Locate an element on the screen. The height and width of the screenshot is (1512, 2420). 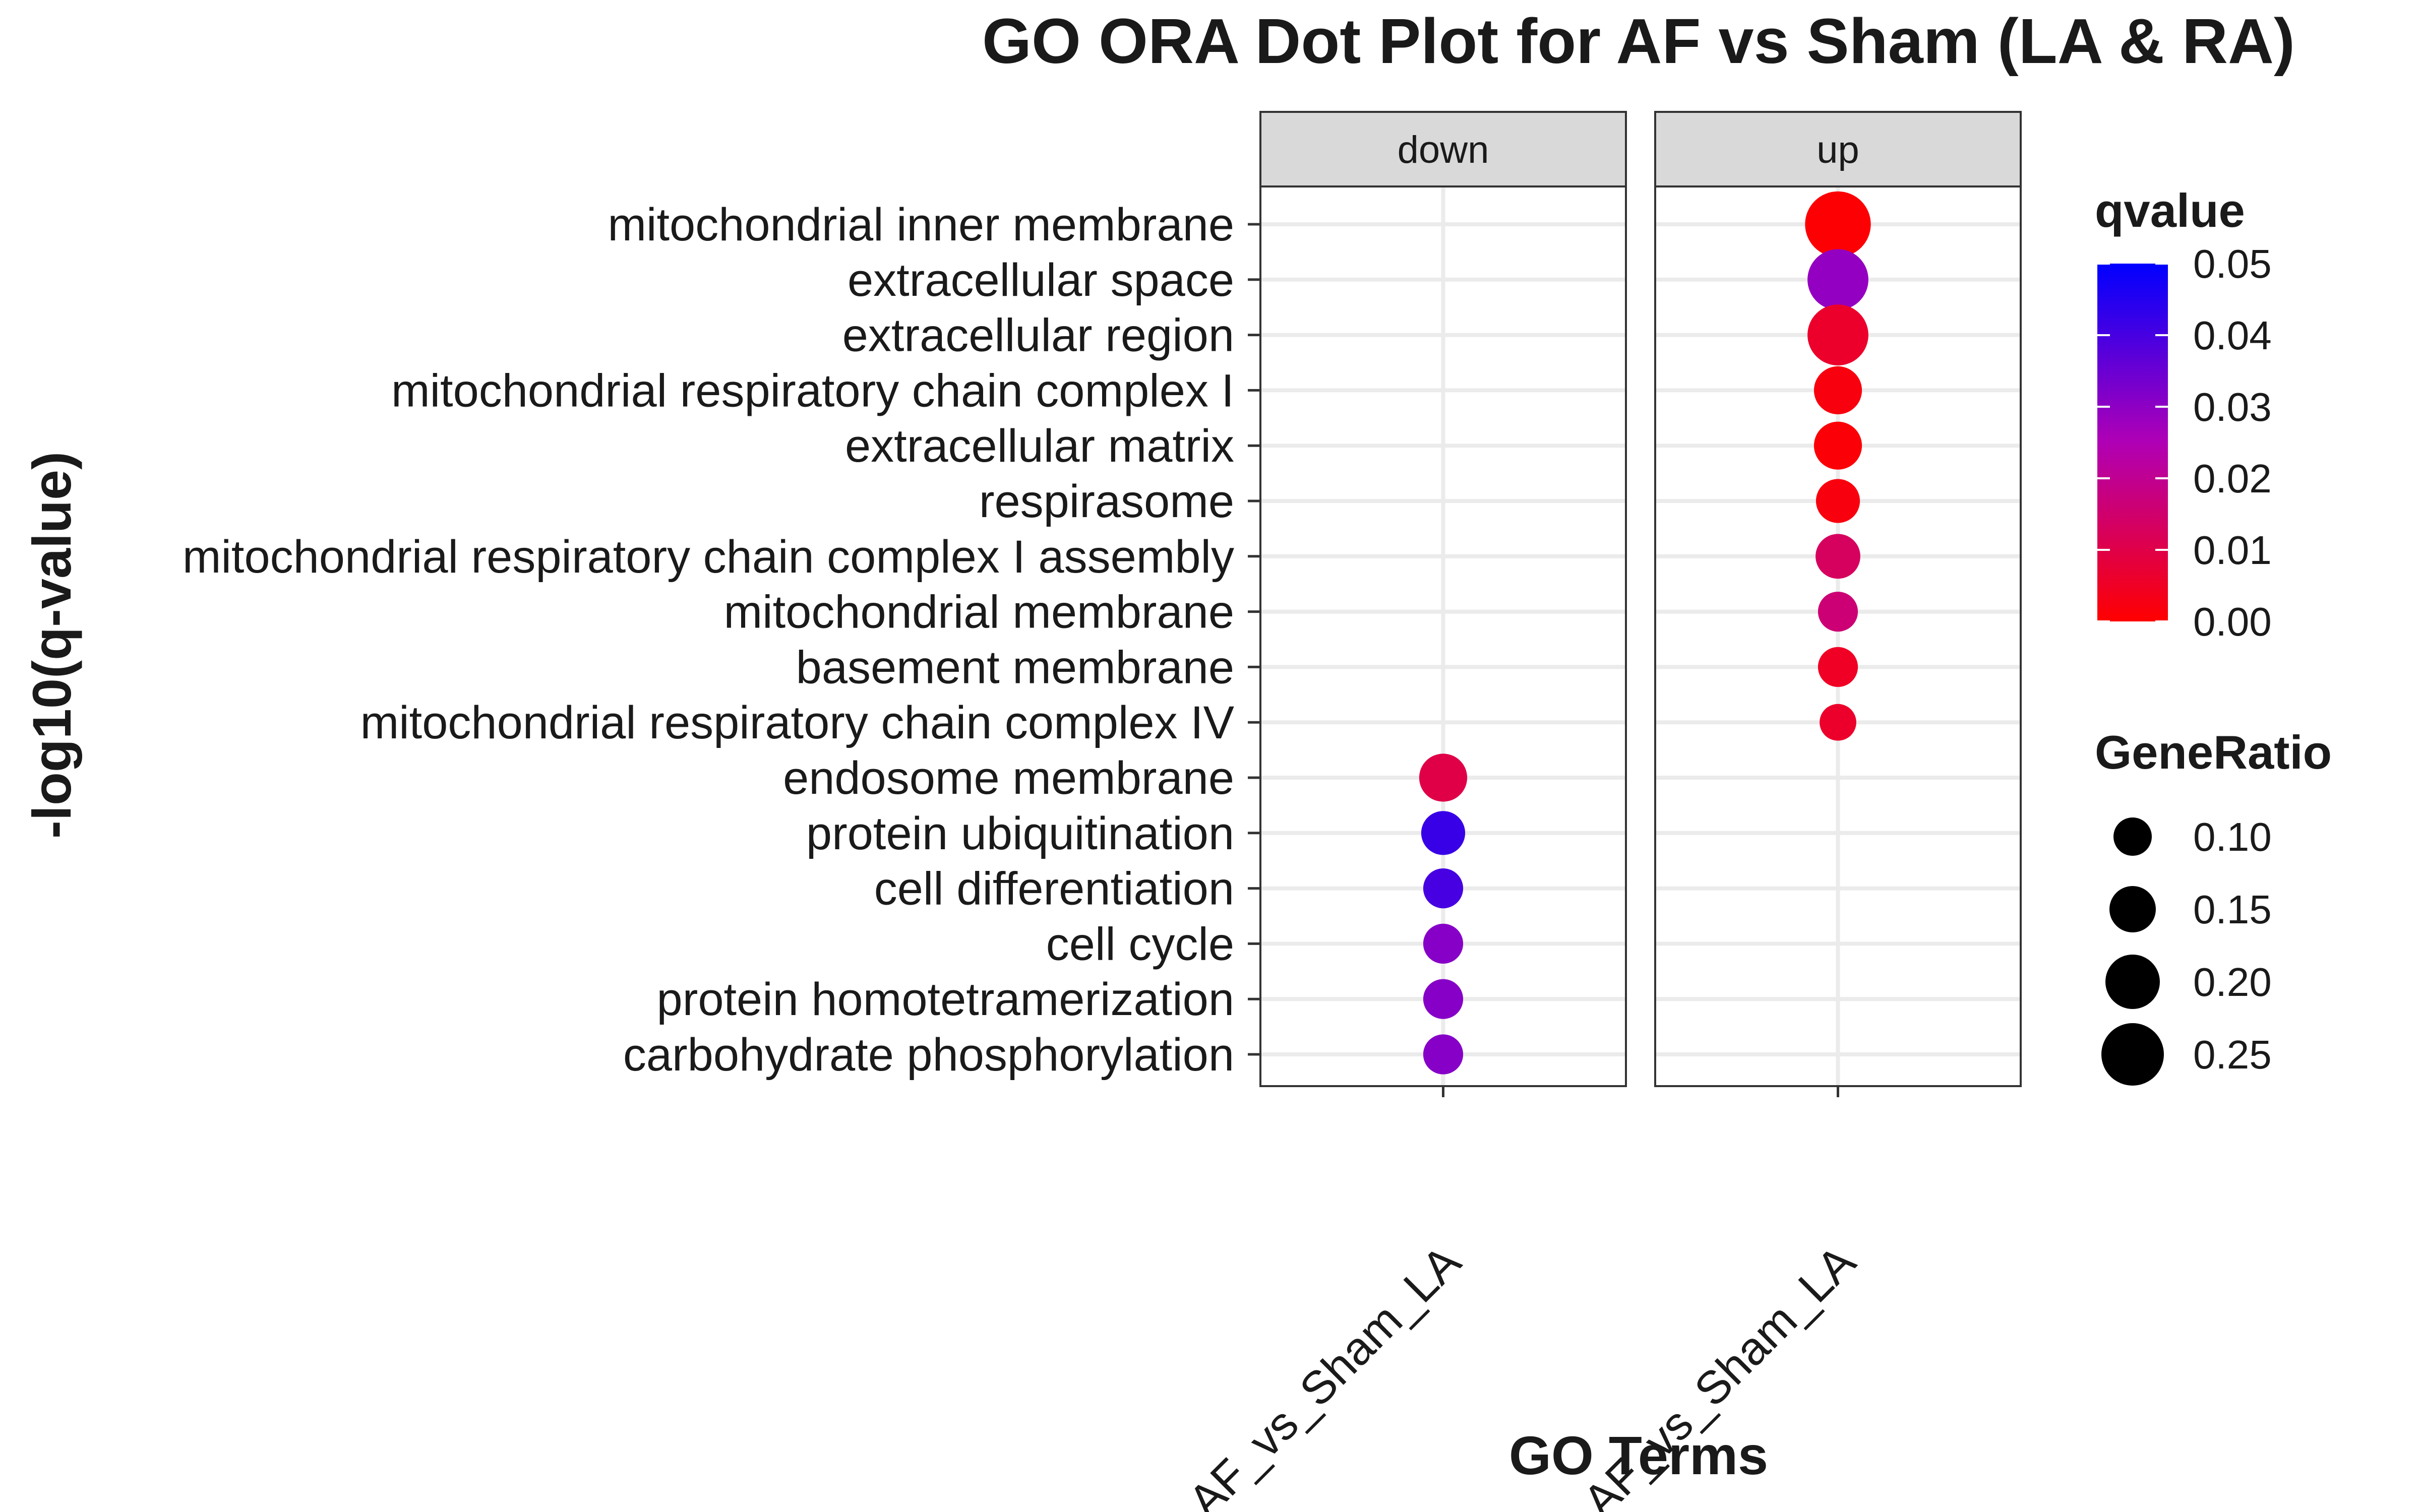
generatio-legend-label: 0.25 is located at coordinates (2232, 1055).